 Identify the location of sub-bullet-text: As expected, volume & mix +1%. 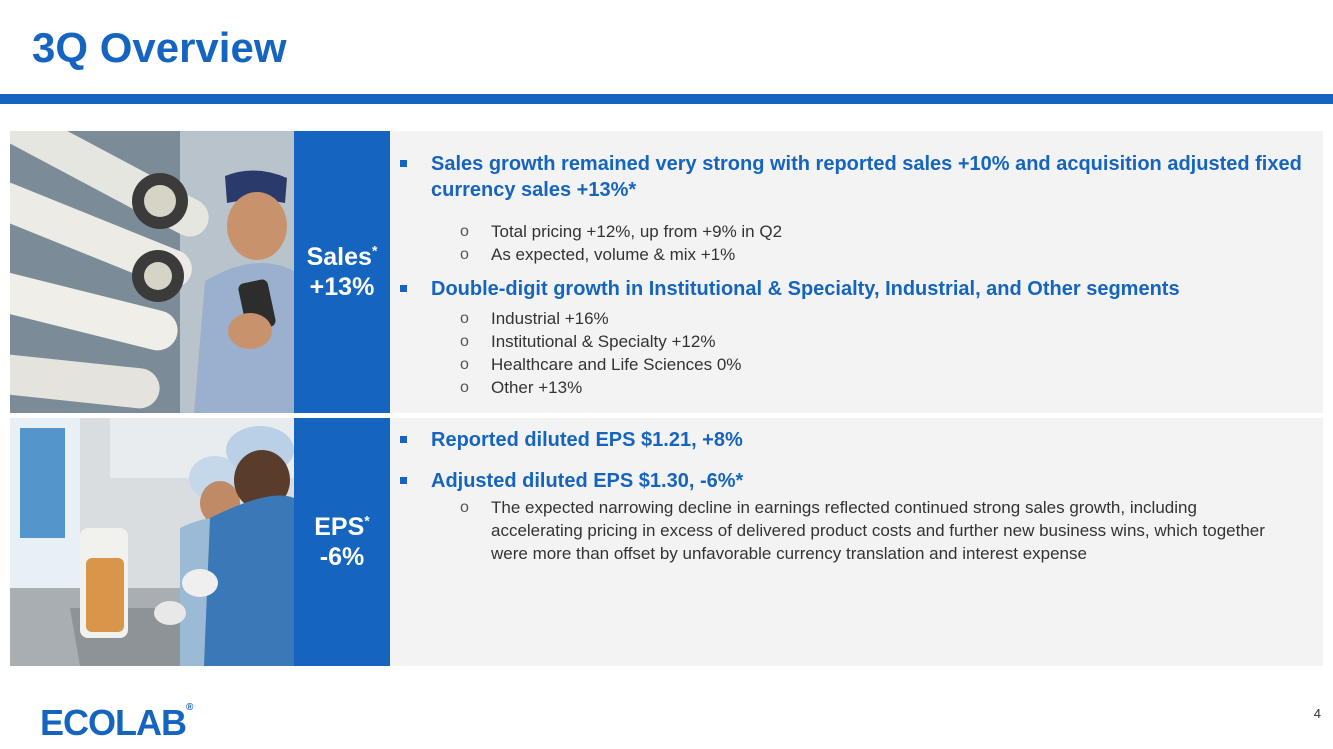
(613, 254).